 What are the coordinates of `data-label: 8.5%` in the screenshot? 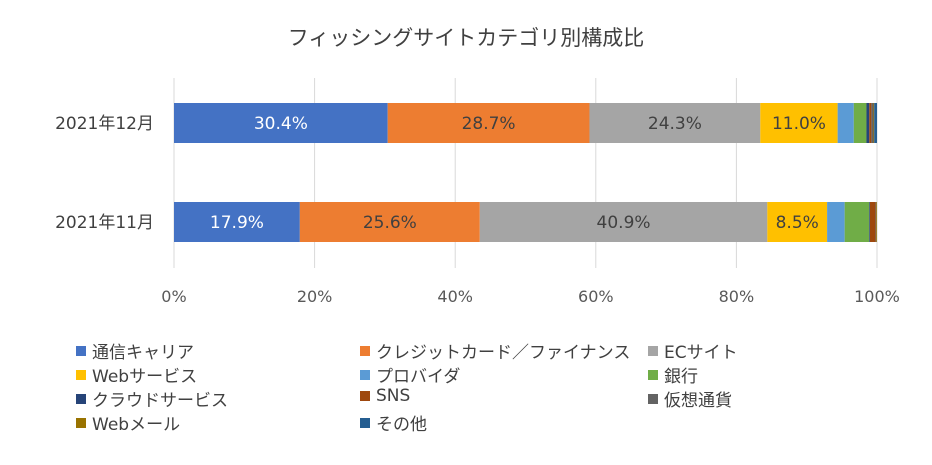 It's located at (797, 223).